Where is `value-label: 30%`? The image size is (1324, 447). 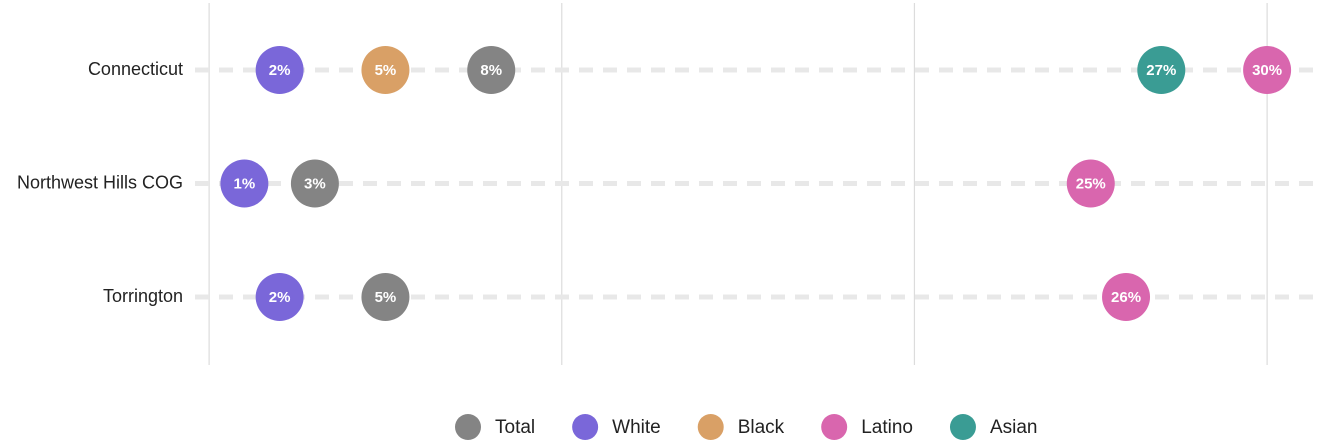 value-label: 30% is located at coordinates (1267, 70).